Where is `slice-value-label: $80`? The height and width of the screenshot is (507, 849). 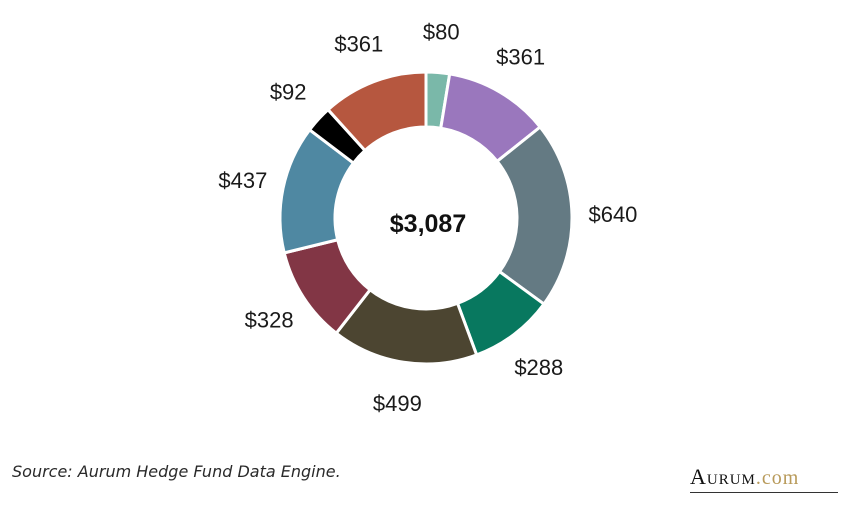 slice-value-label: $80 is located at coordinates (441, 32).